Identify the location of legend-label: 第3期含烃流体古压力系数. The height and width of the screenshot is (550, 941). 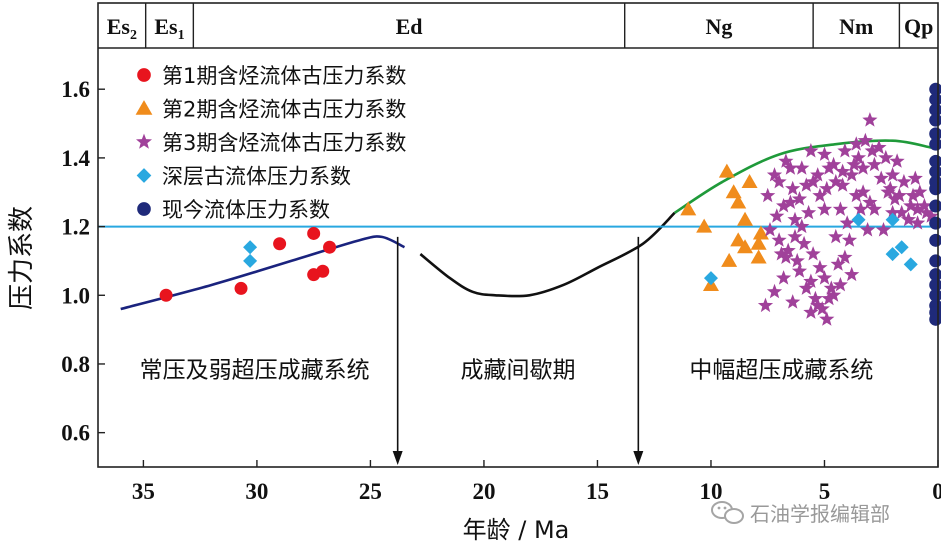
(284, 143).